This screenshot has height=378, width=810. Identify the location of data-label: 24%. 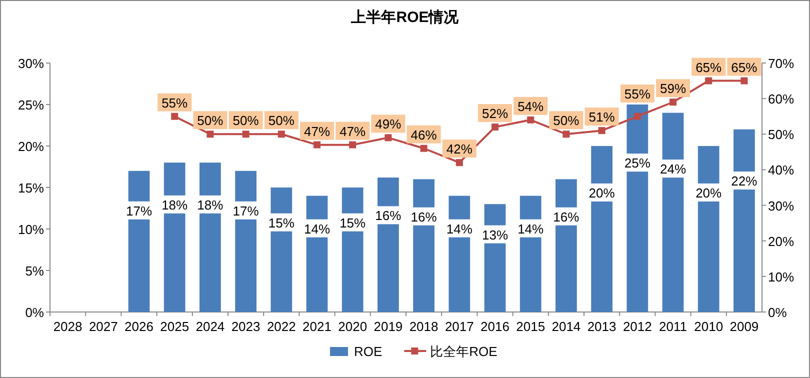
(673, 169).